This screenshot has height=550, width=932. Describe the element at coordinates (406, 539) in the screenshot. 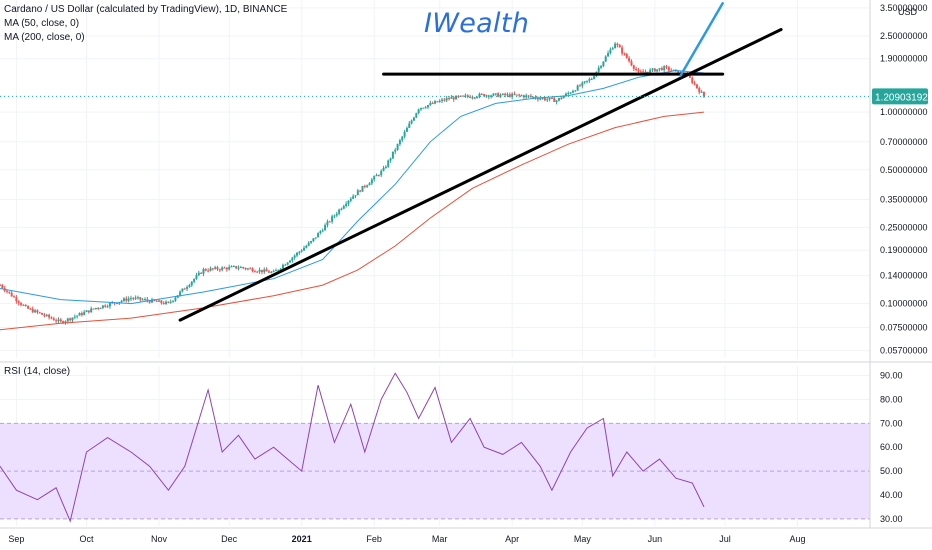

I see `time-axis: Sep Oct Nov Dec 2021 Feb Mar Apr May Jun Jul Aug` at that location.